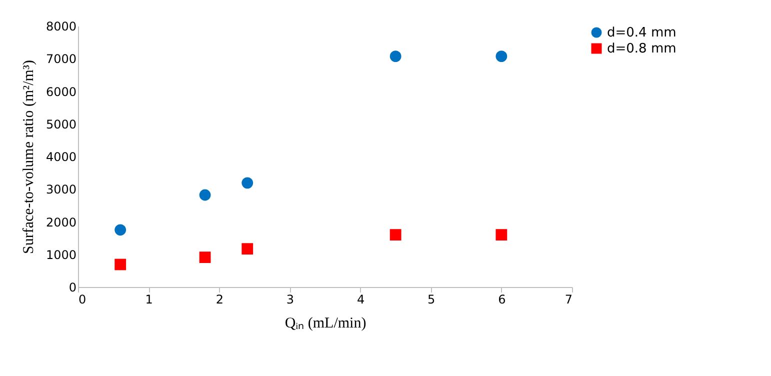 This screenshot has height=376, width=771. What do you see at coordinates (641, 33) in the screenshot?
I see `legend-label: d=0.4 mm` at bounding box center [641, 33].